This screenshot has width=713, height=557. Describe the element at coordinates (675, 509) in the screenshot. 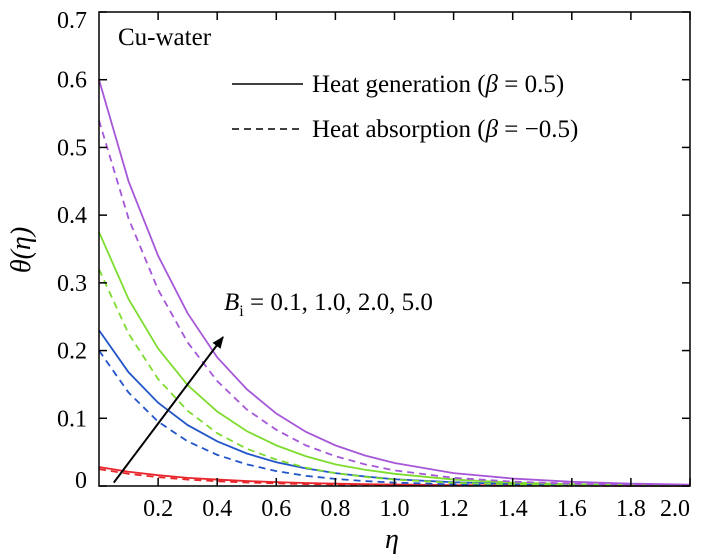

I see `x-tick-label: 2.0` at that location.